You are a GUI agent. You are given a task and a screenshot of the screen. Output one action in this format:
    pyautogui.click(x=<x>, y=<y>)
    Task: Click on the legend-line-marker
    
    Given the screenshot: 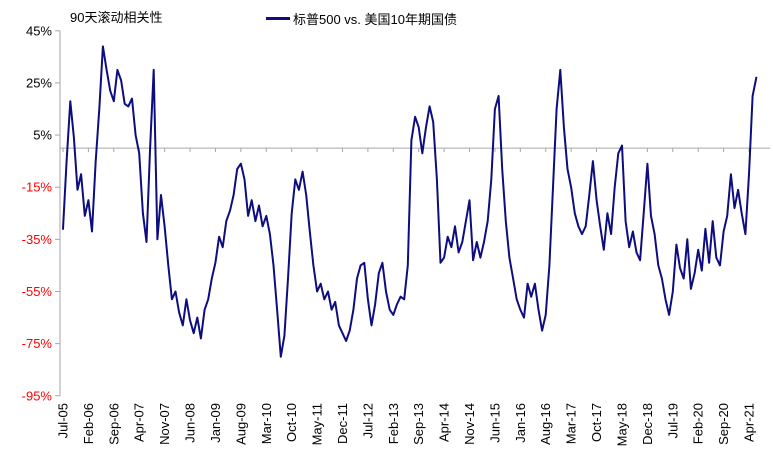 What is the action you would take?
    pyautogui.click(x=278, y=18)
    